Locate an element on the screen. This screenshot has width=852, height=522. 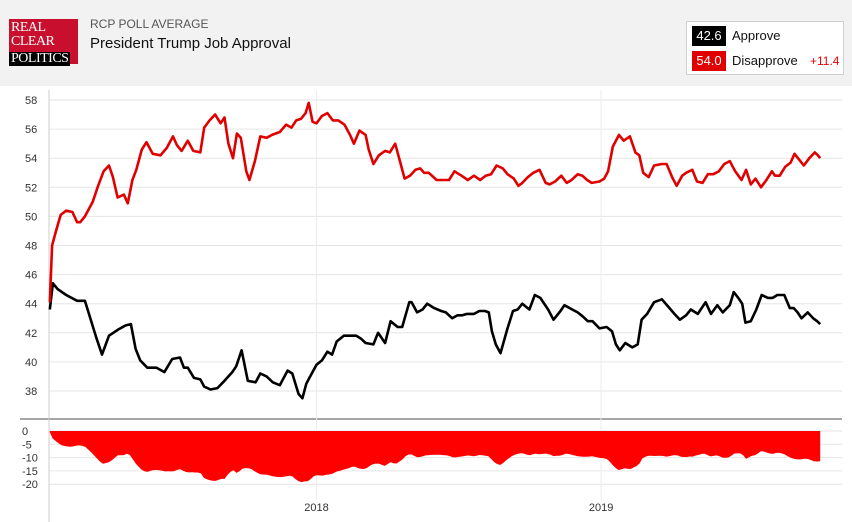
disapprove-value: 54.0 is located at coordinates (709, 61).